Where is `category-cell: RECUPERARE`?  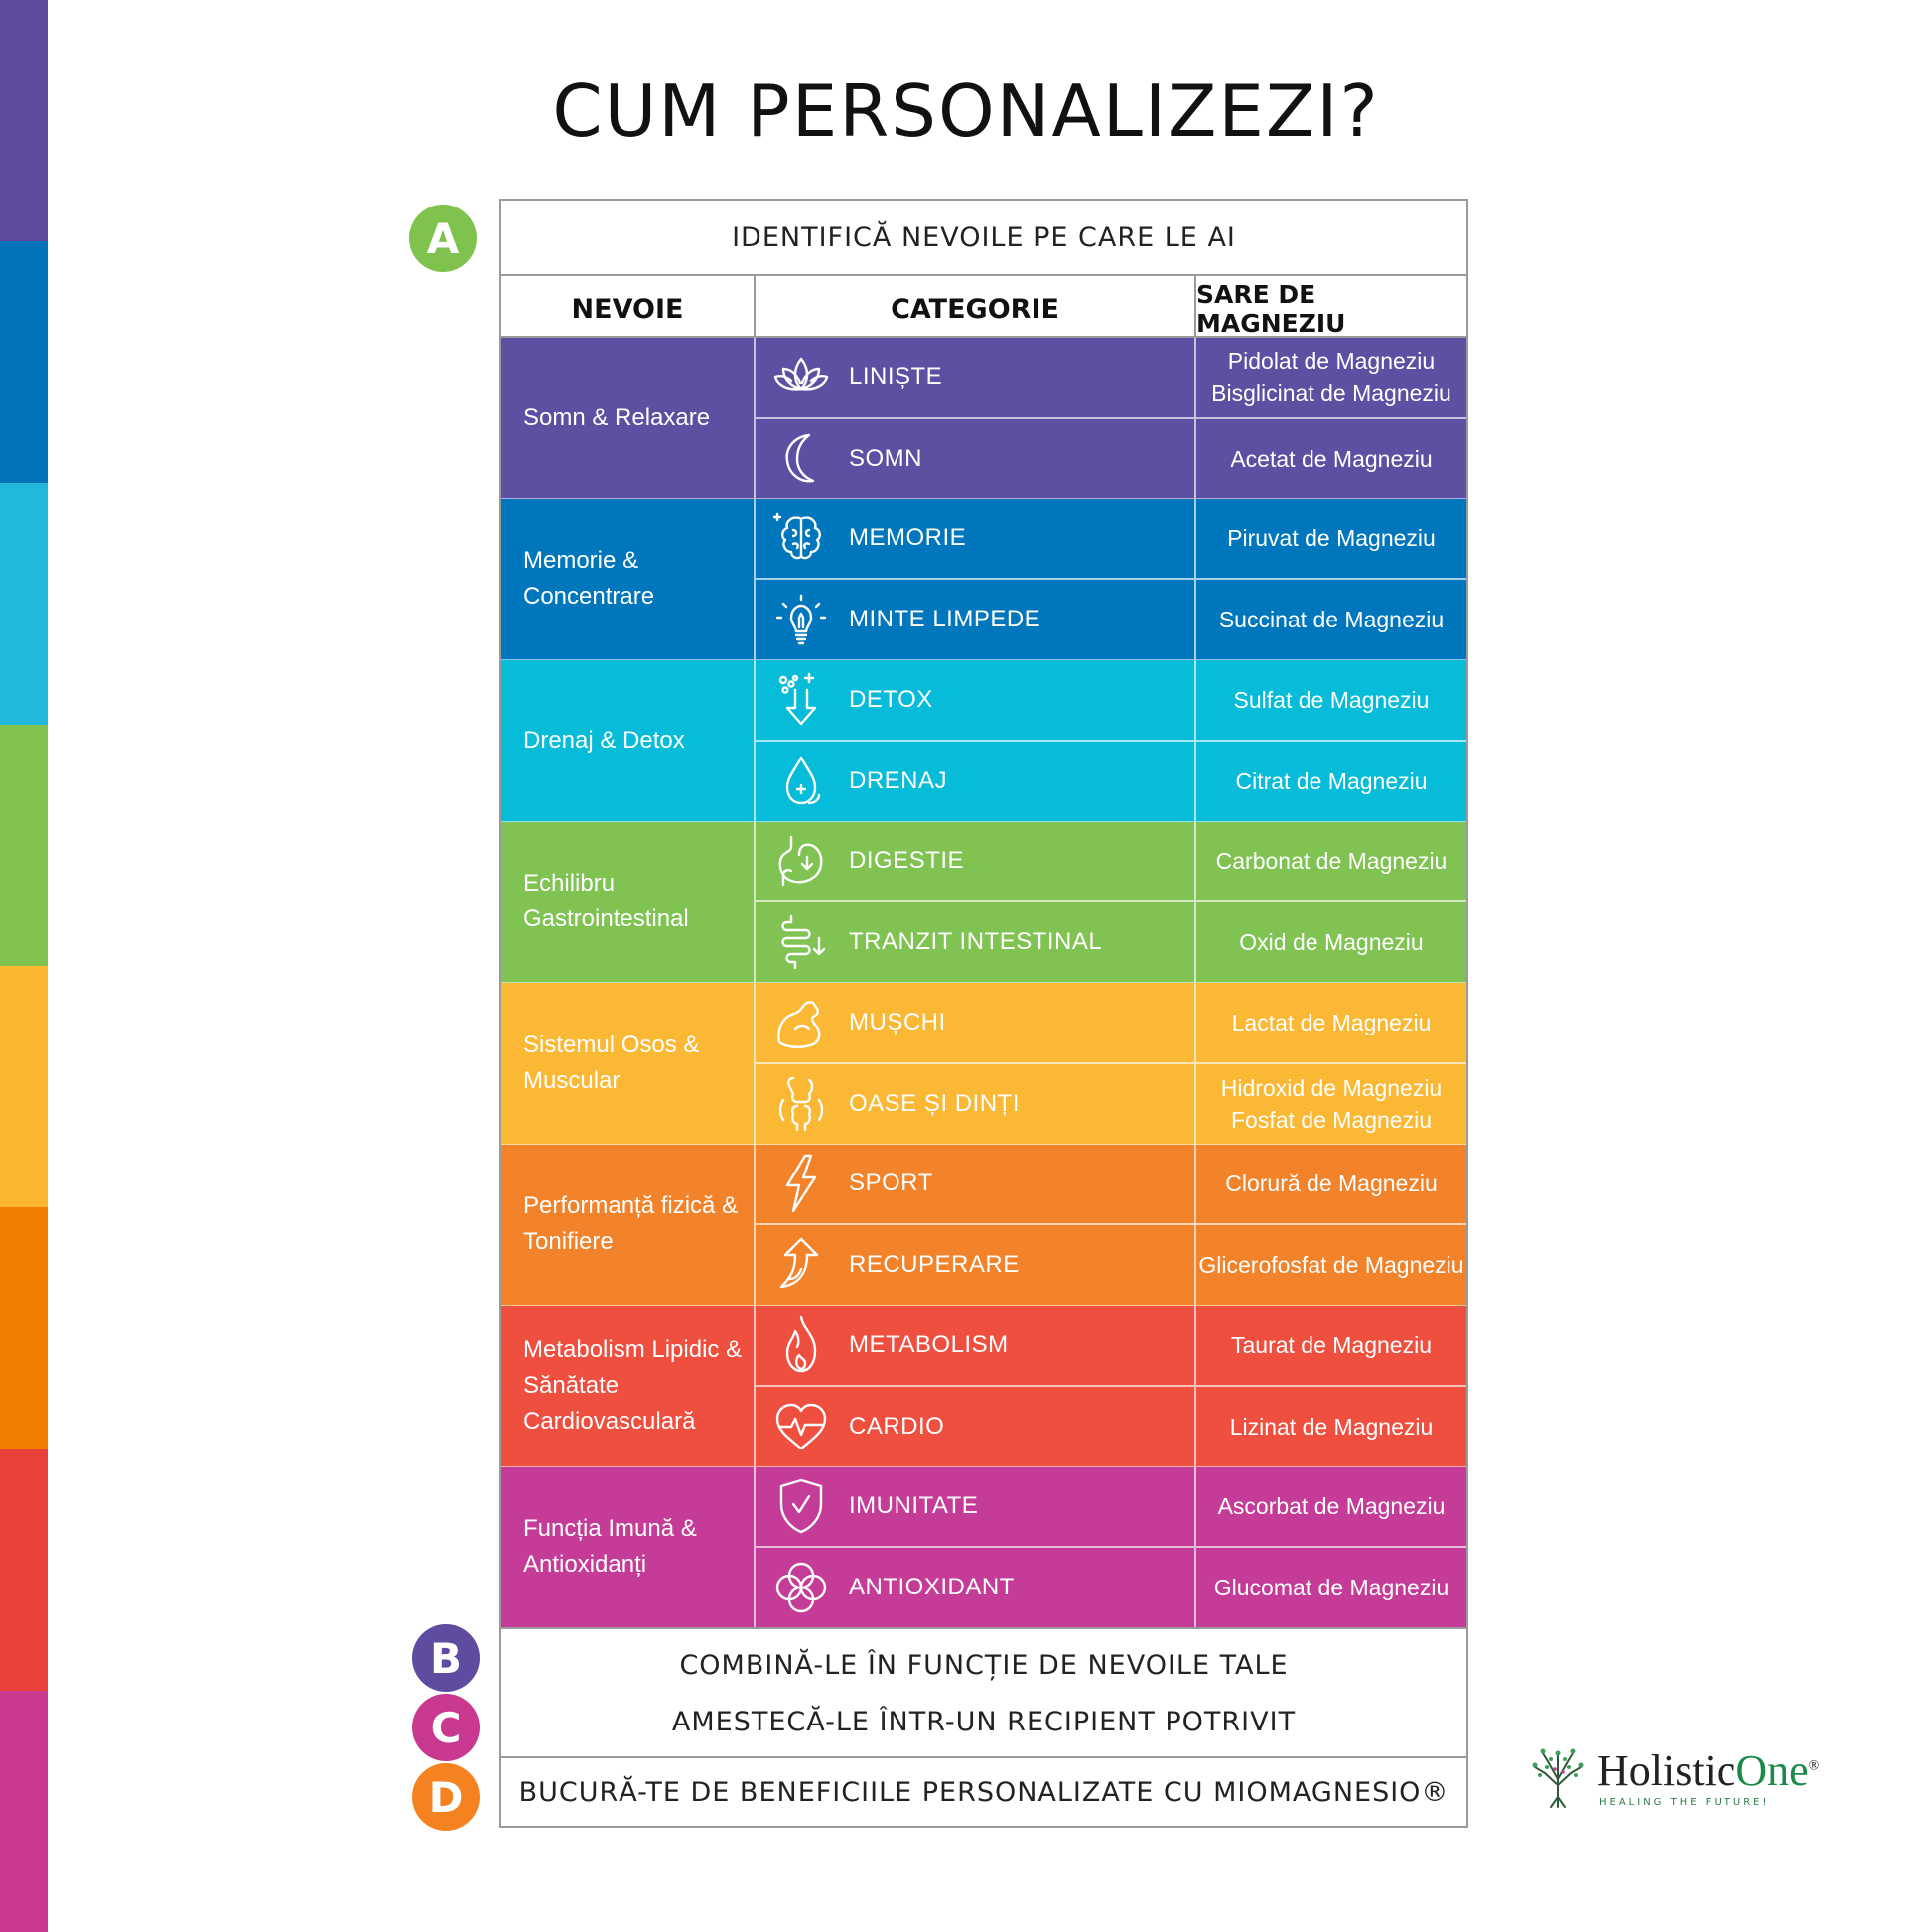
category-cell: RECUPERARE is located at coordinates (976, 1265).